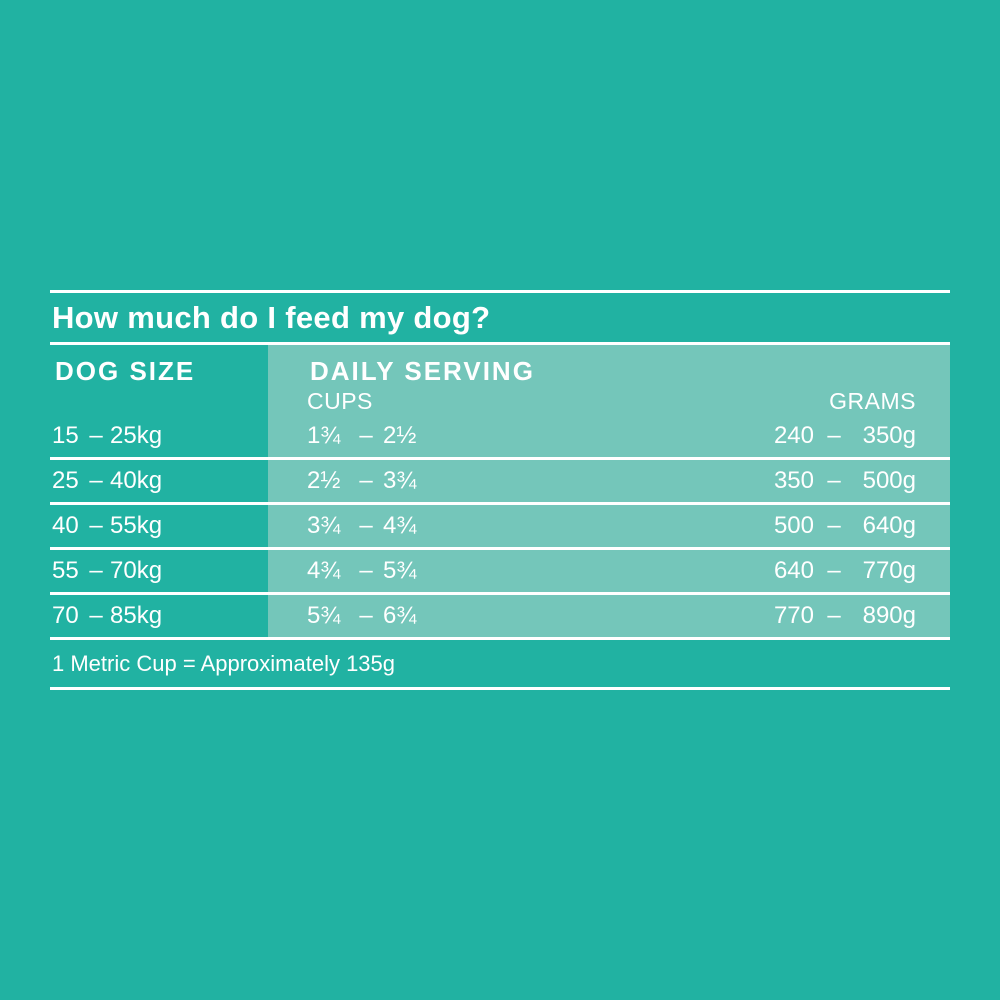 This screenshot has height=1000, width=1000. I want to click on dog-size-cell: 15 – 25kg, so click(159, 436).